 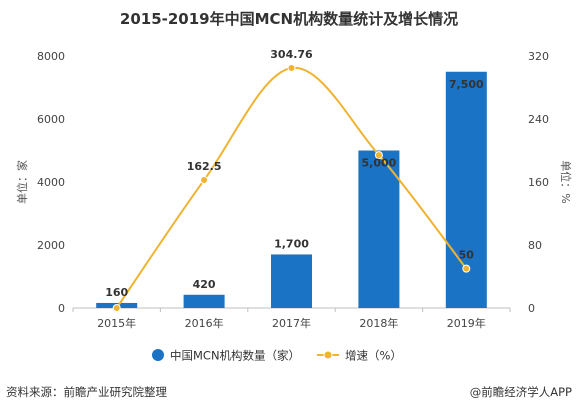 What do you see at coordinates (61, 308) in the screenshot?
I see `y-left-tick-label: 0` at bounding box center [61, 308].